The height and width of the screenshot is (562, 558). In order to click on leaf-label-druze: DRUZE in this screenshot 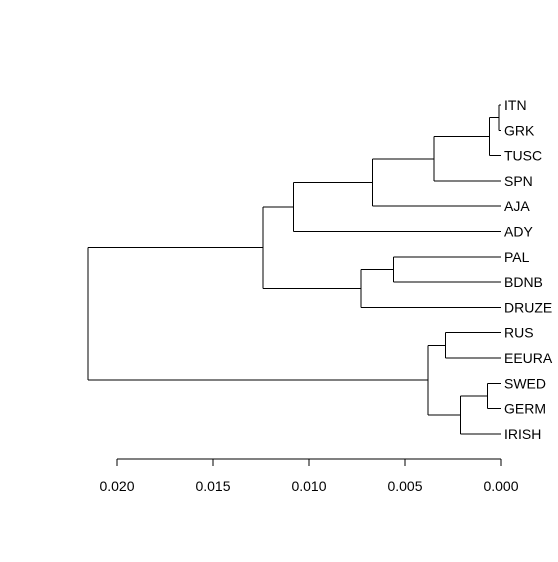, I will do `click(528, 307)`.